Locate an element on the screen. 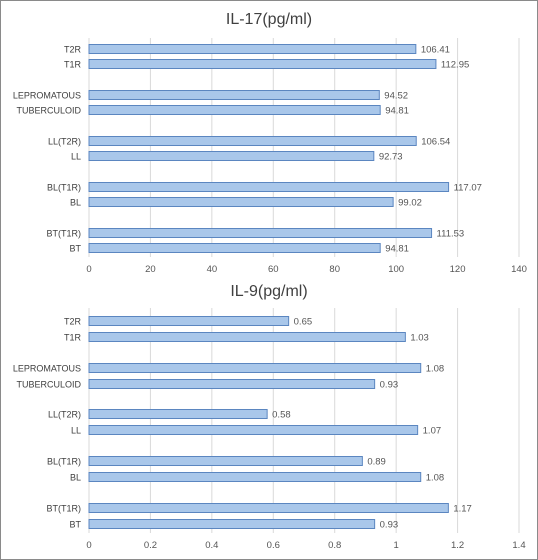 Image resolution: width=538 pixels, height=560 pixels. chart-1-category-label: BT(T1R) is located at coordinates (64, 234).